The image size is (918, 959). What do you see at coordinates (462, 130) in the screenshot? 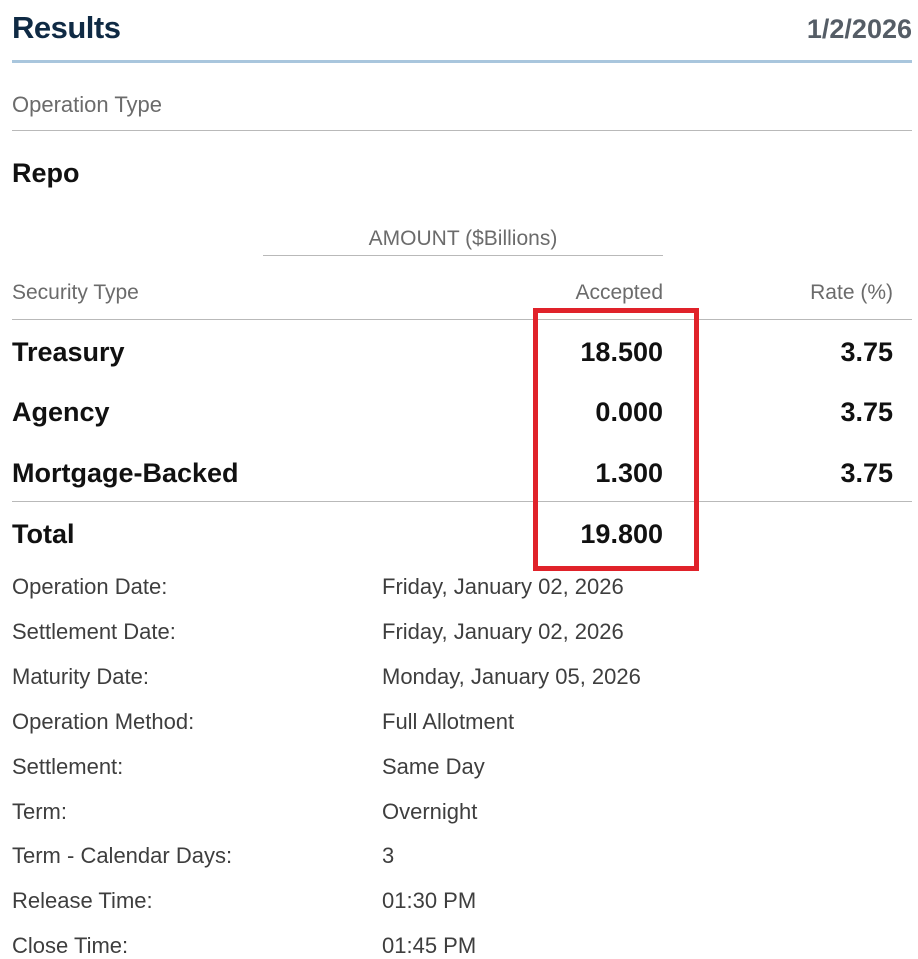
I see `operation-type-divider` at bounding box center [462, 130].